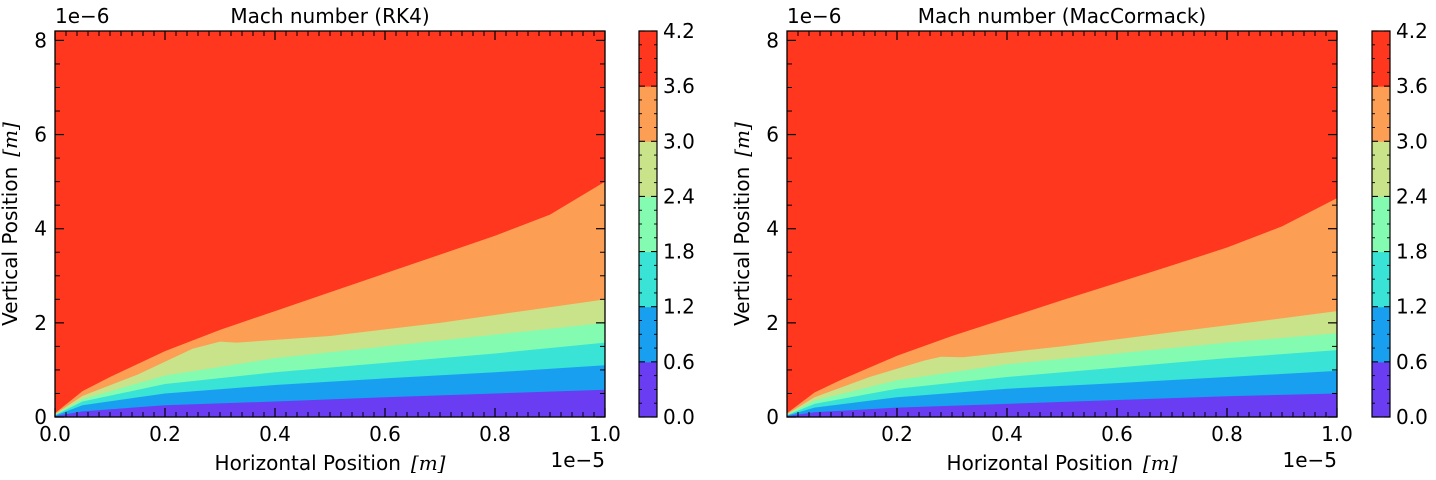 This screenshot has height=480, width=1436. Describe the element at coordinates (1062, 16) in the screenshot. I see `chart-title: Mach number (MacCormack)` at that location.